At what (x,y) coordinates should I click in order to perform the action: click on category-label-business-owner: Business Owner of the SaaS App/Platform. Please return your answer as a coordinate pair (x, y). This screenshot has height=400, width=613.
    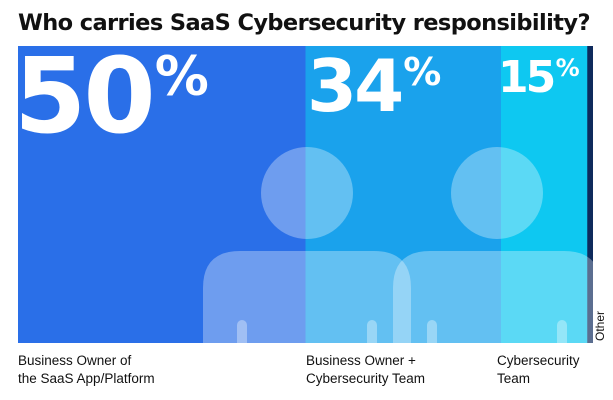
    Looking at the image, I should click on (86, 369).